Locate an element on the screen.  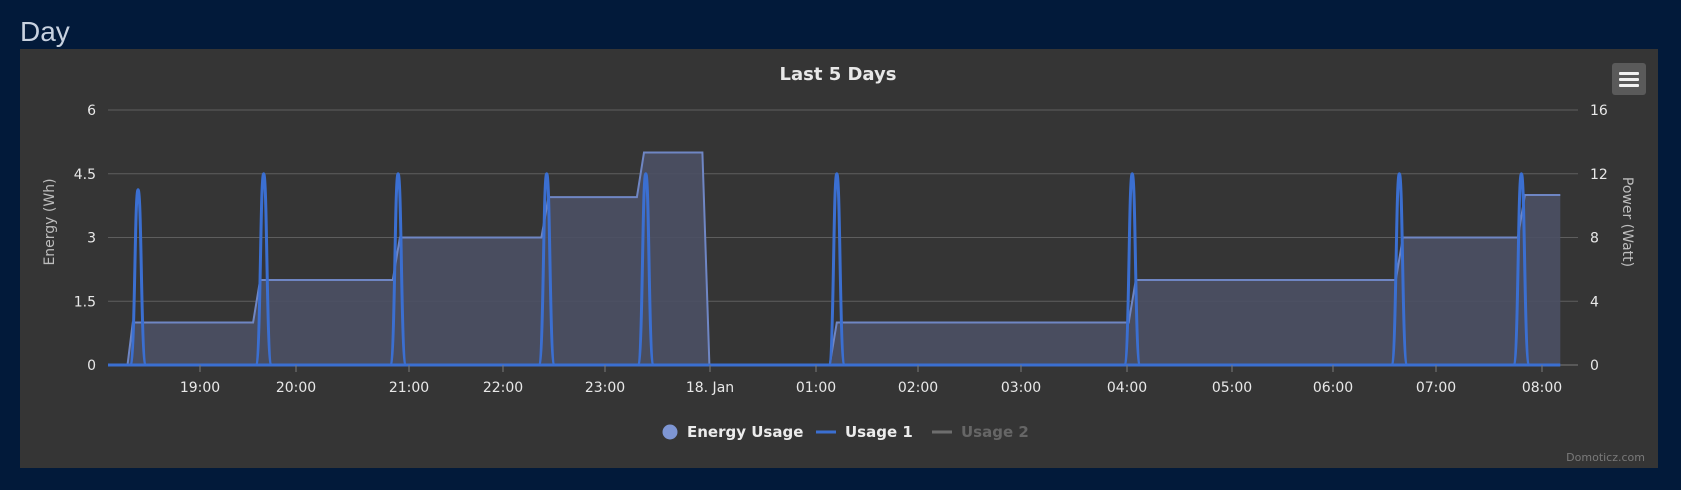
chart-menu-button is located at coordinates (1629, 79).